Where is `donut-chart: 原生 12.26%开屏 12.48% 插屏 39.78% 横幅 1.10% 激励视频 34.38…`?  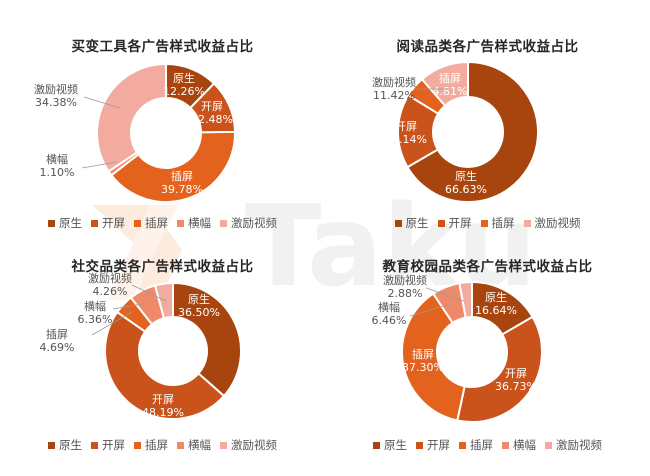
donut-chart: 原生 12.26%开屏 12.48% 插屏 39.78% 横幅 1.10% 激励视频 34.38… is located at coordinates (135, 132).